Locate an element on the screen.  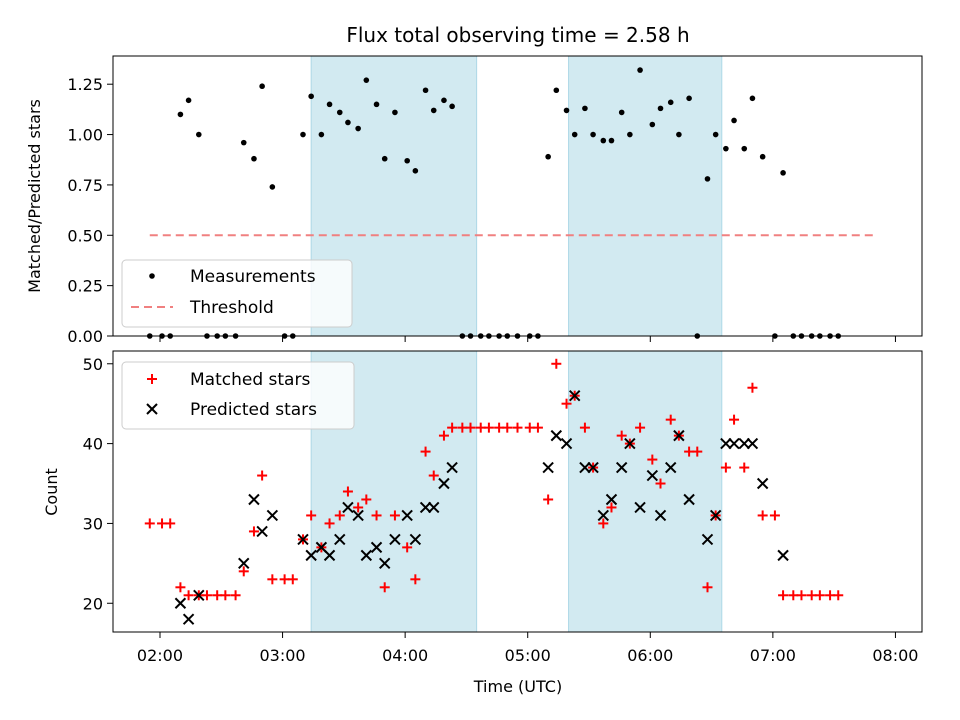
y-tick-label: 30 is located at coordinates (93, 523).